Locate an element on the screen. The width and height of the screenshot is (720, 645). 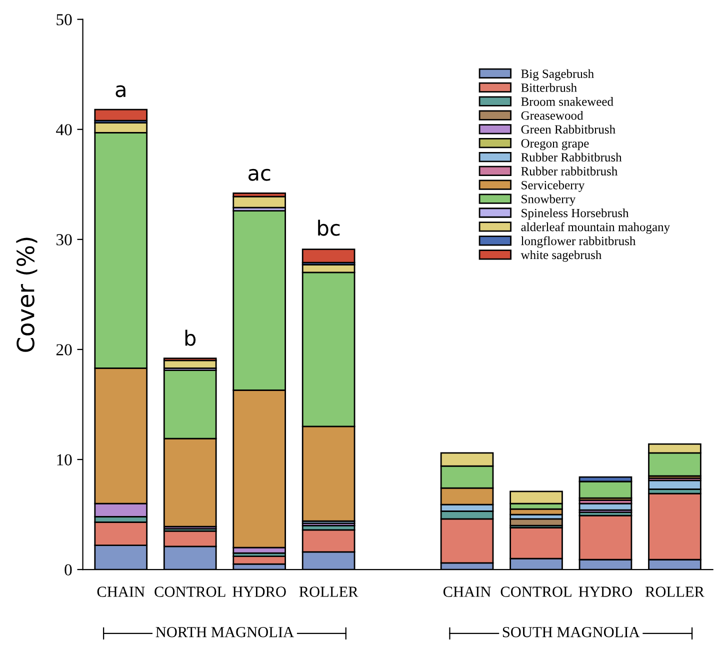
y-tick-label: 0 is located at coordinates (68, 570).